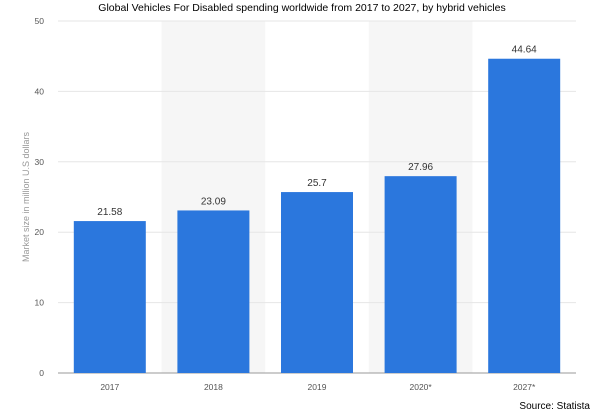 The height and width of the screenshot is (418, 604). What do you see at coordinates (554, 406) in the screenshot?
I see `source-note: Source: Statista` at bounding box center [554, 406].